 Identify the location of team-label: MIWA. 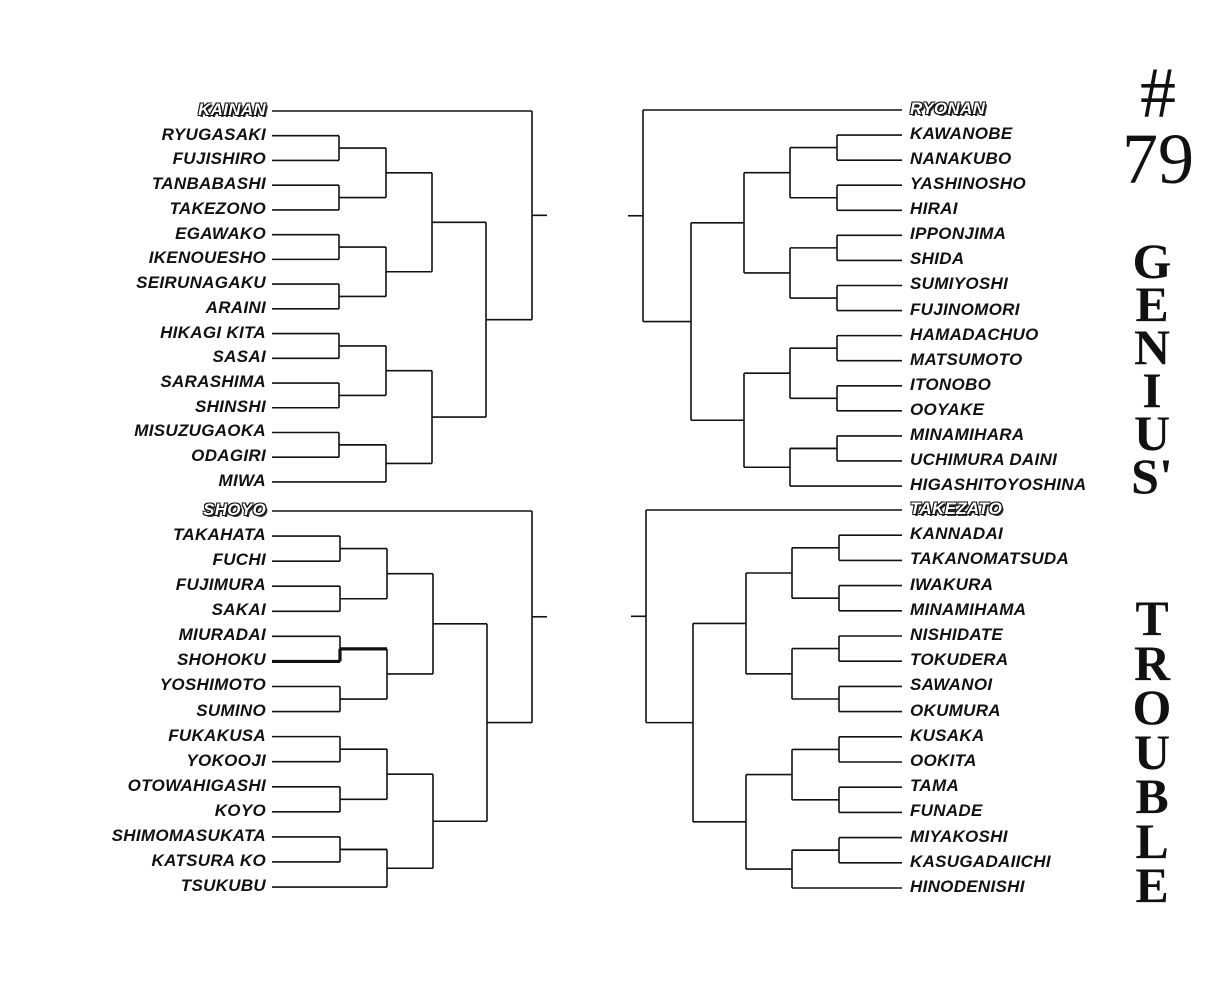
(242, 480).